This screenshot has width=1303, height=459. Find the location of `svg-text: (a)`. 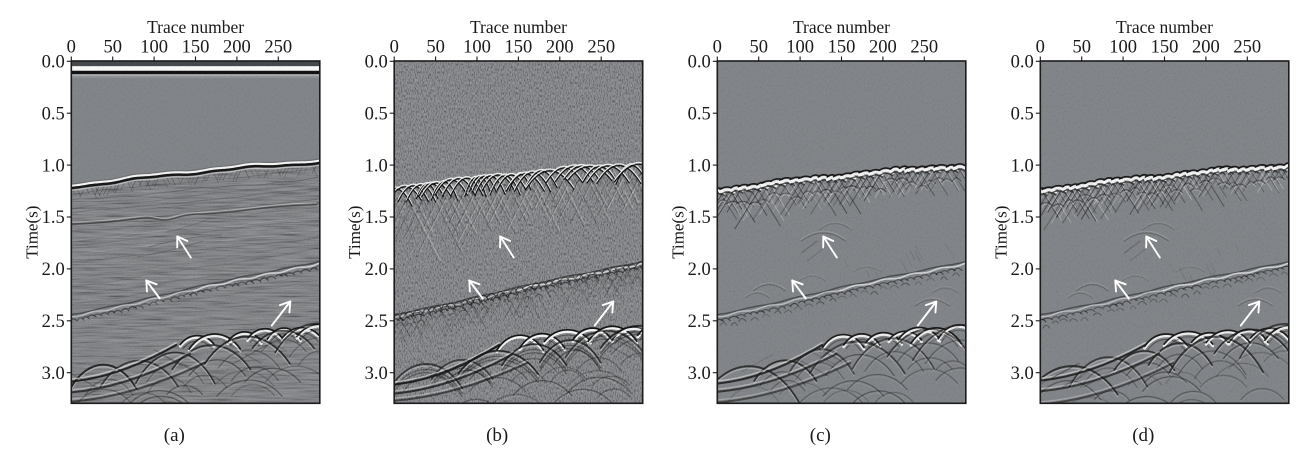

svg-text: (a) is located at coordinates (174, 435).